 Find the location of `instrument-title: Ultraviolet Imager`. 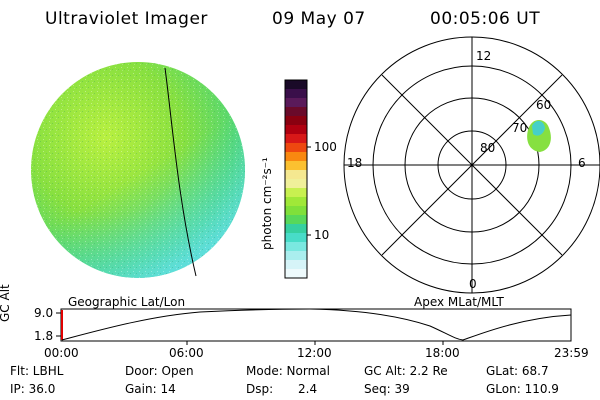

instrument-title: Ultraviolet Imager is located at coordinates (126, 19).